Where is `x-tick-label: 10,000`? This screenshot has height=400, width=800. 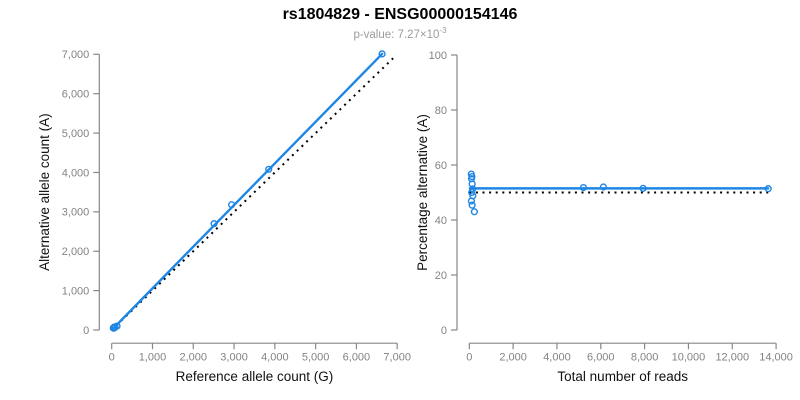 x-tick-label: 10,000 is located at coordinates (689, 358).